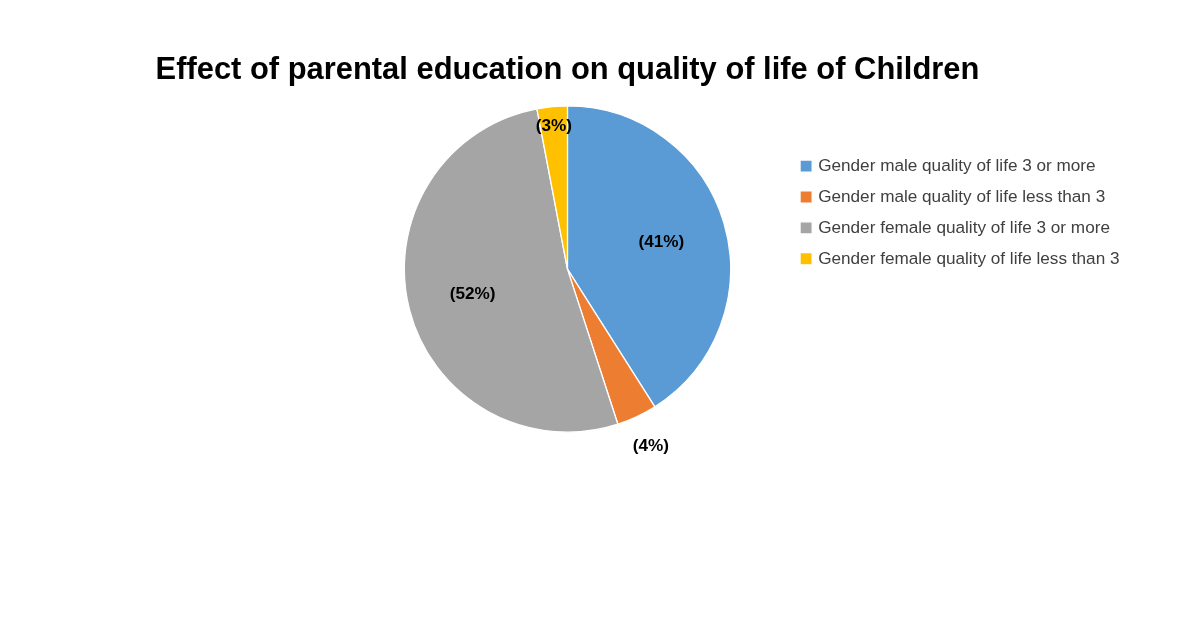 The height and width of the screenshot is (641, 1189). What do you see at coordinates (661, 240) in the screenshot?
I see `data-label: (41%)` at bounding box center [661, 240].